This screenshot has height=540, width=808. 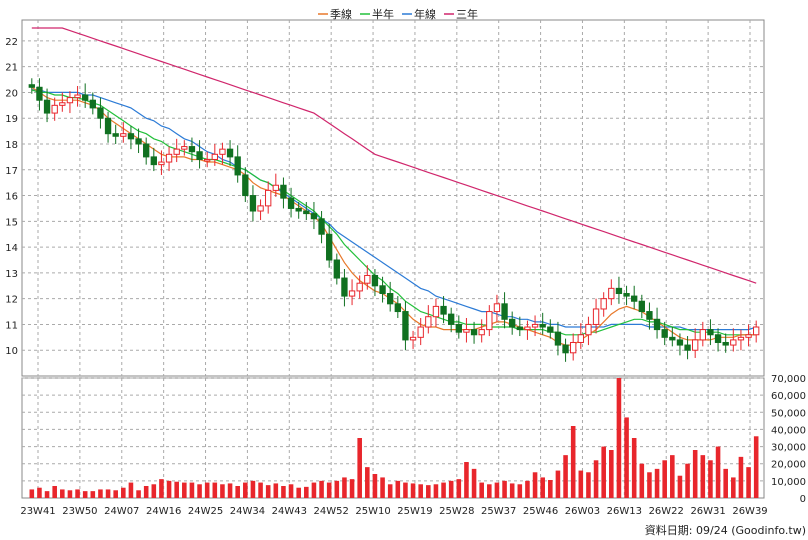 What do you see at coordinates (11, 248) in the screenshot?
I see `price-tick-label: 14` at bounding box center [11, 248].